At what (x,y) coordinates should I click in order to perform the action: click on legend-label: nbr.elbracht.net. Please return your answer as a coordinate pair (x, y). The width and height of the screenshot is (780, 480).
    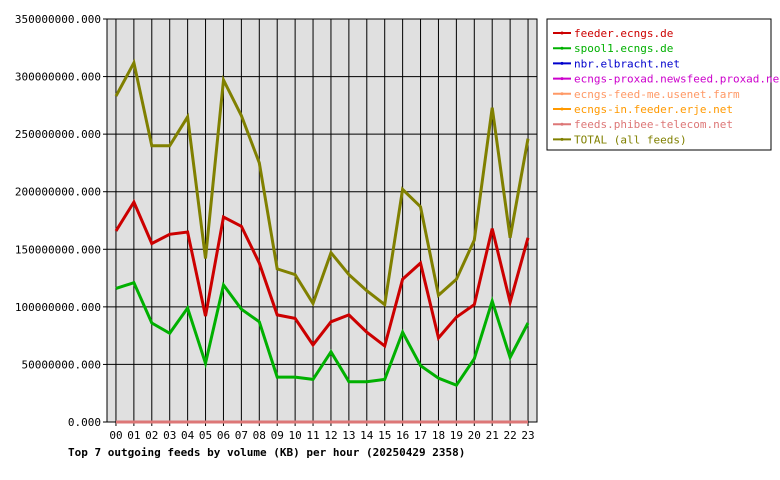
    Looking at the image, I should click on (627, 63).